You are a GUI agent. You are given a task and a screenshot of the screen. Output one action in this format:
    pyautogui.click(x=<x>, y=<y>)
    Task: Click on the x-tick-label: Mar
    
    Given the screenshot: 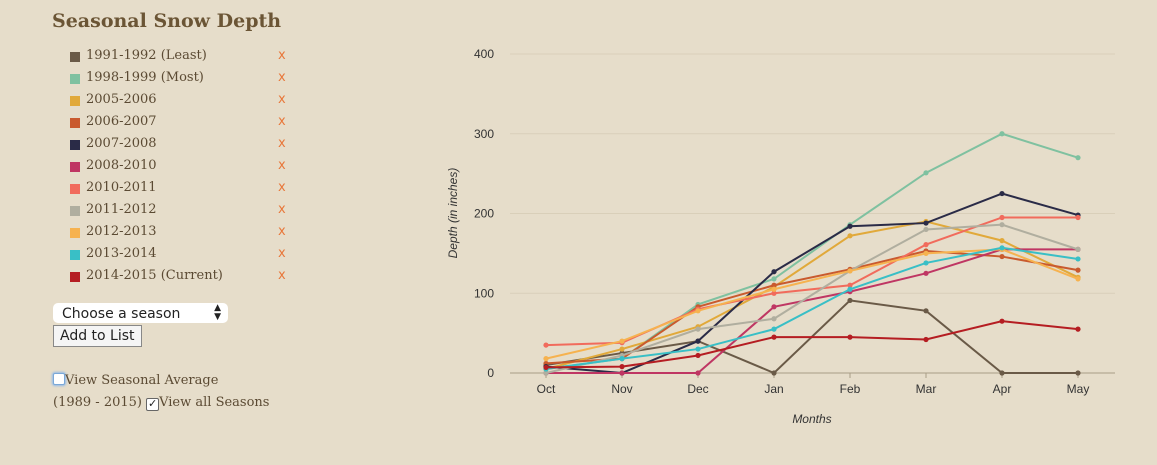 What is the action you would take?
    pyautogui.click(x=926, y=389)
    